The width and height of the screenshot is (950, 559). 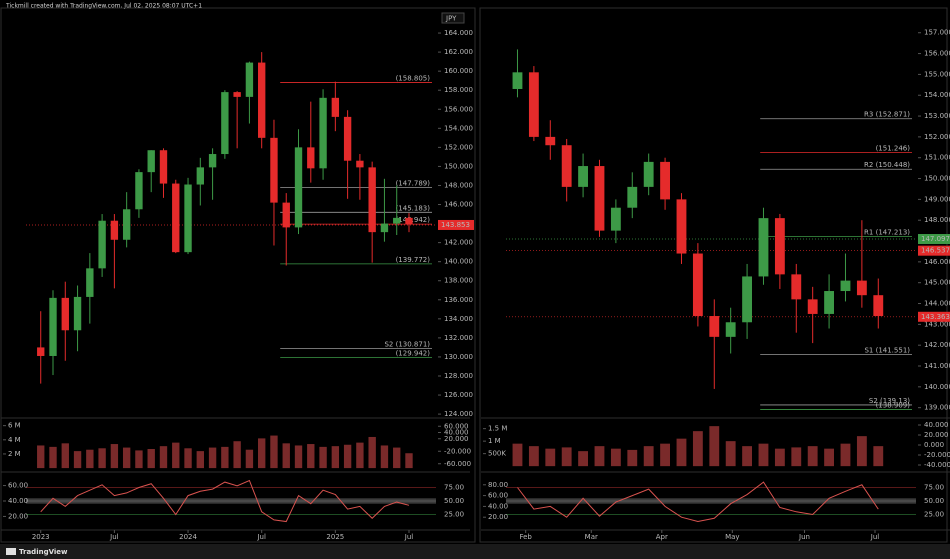 What do you see at coordinates (662, 537) in the screenshot?
I see `x-tick-label: Apr` at bounding box center [662, 537].